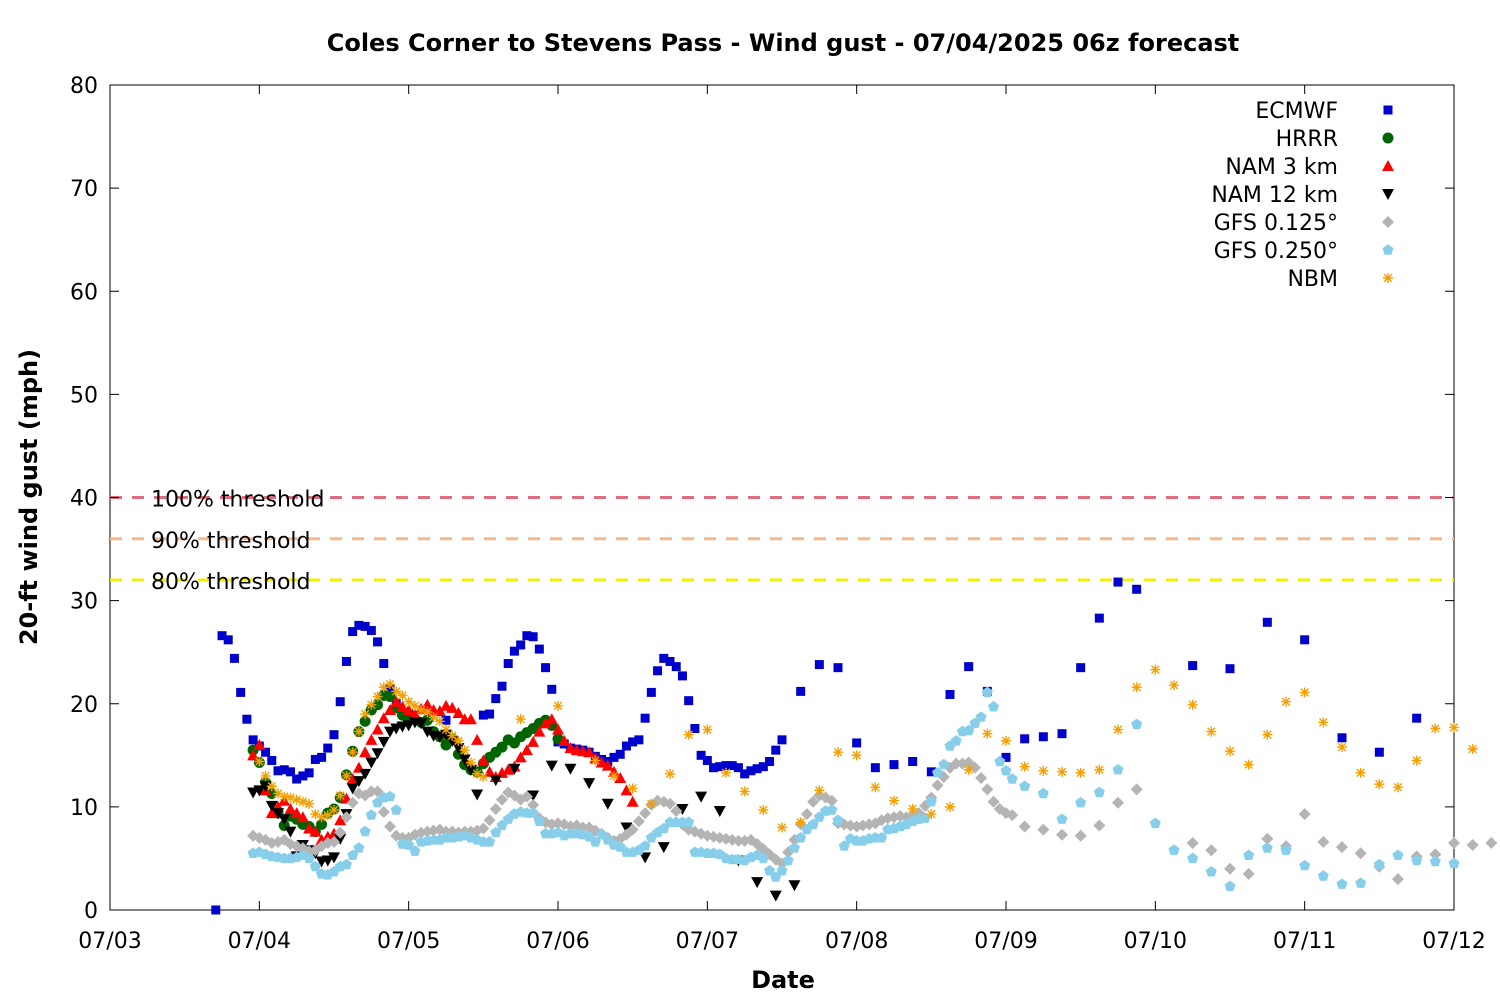 Image resolution: width=1500 pixels, height=1000 pixels. What do you see at coordinates (84, 395) in the screenshot?
I see `y-tick-label: 50` at bounding box center [84, 395].